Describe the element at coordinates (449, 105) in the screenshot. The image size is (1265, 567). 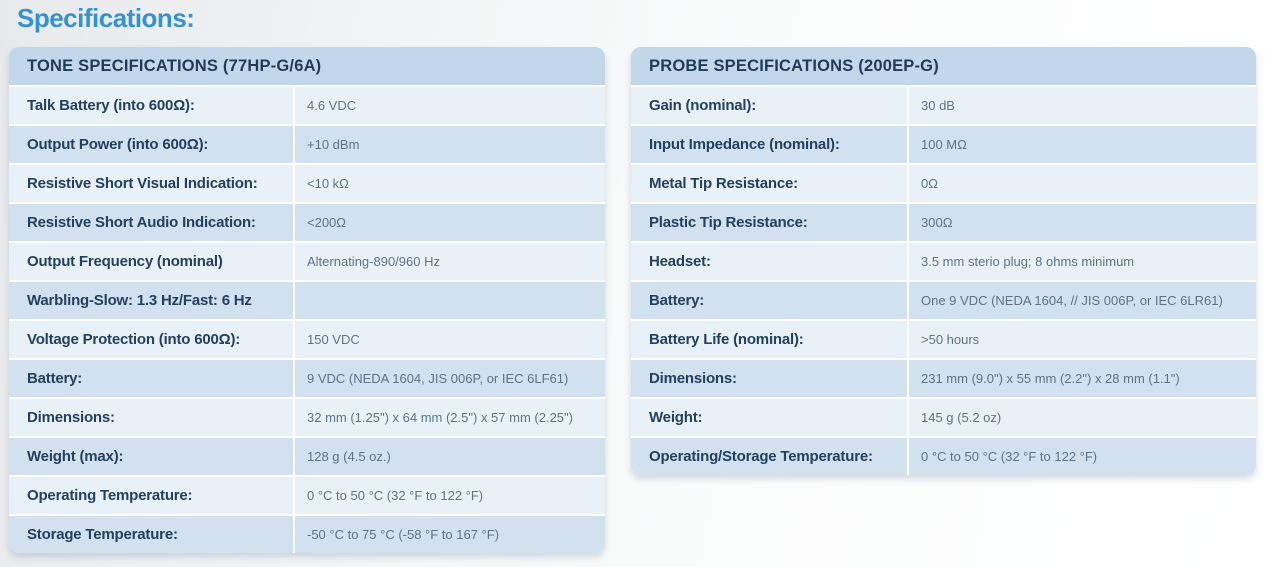
I see `spec-value: 4.6 VDC` at that location.